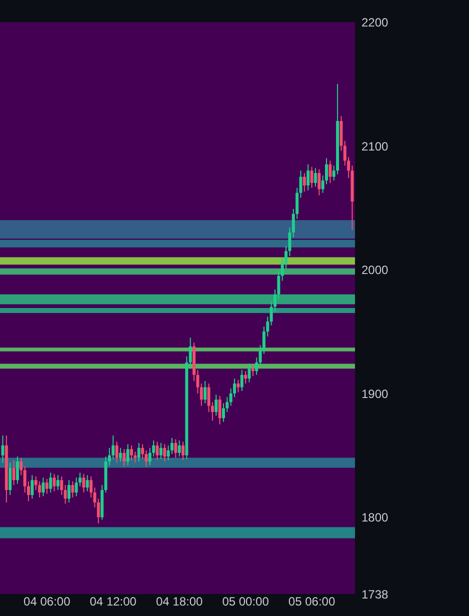 This screenshot has height=616, width=469. Describe the element at coordinates (375, 146) in the screenshot. I see `y-tick-label: 2100` at that location.